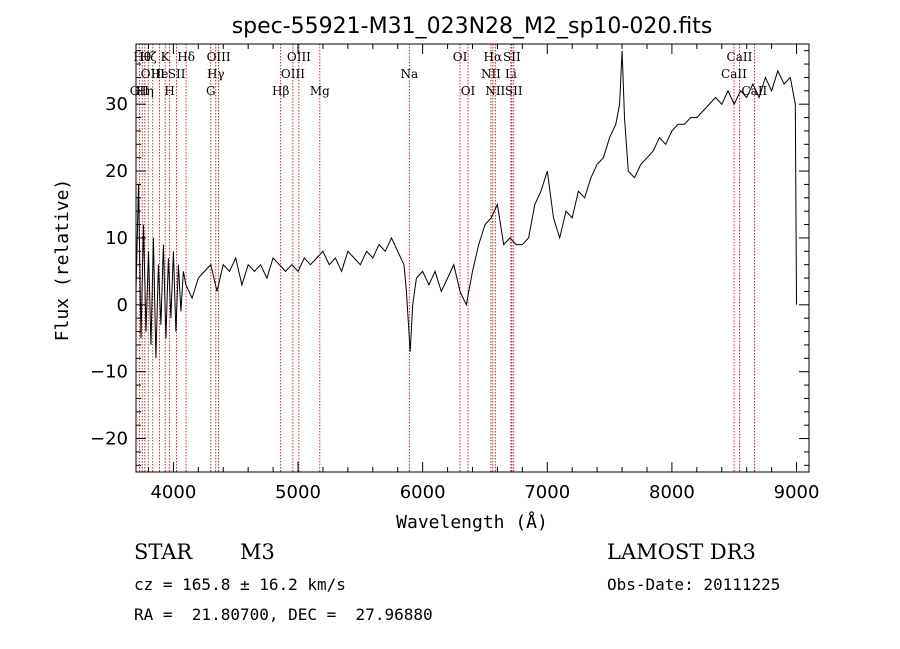  I want to click on spectral-line-label: Hβ, so click(280, 91).